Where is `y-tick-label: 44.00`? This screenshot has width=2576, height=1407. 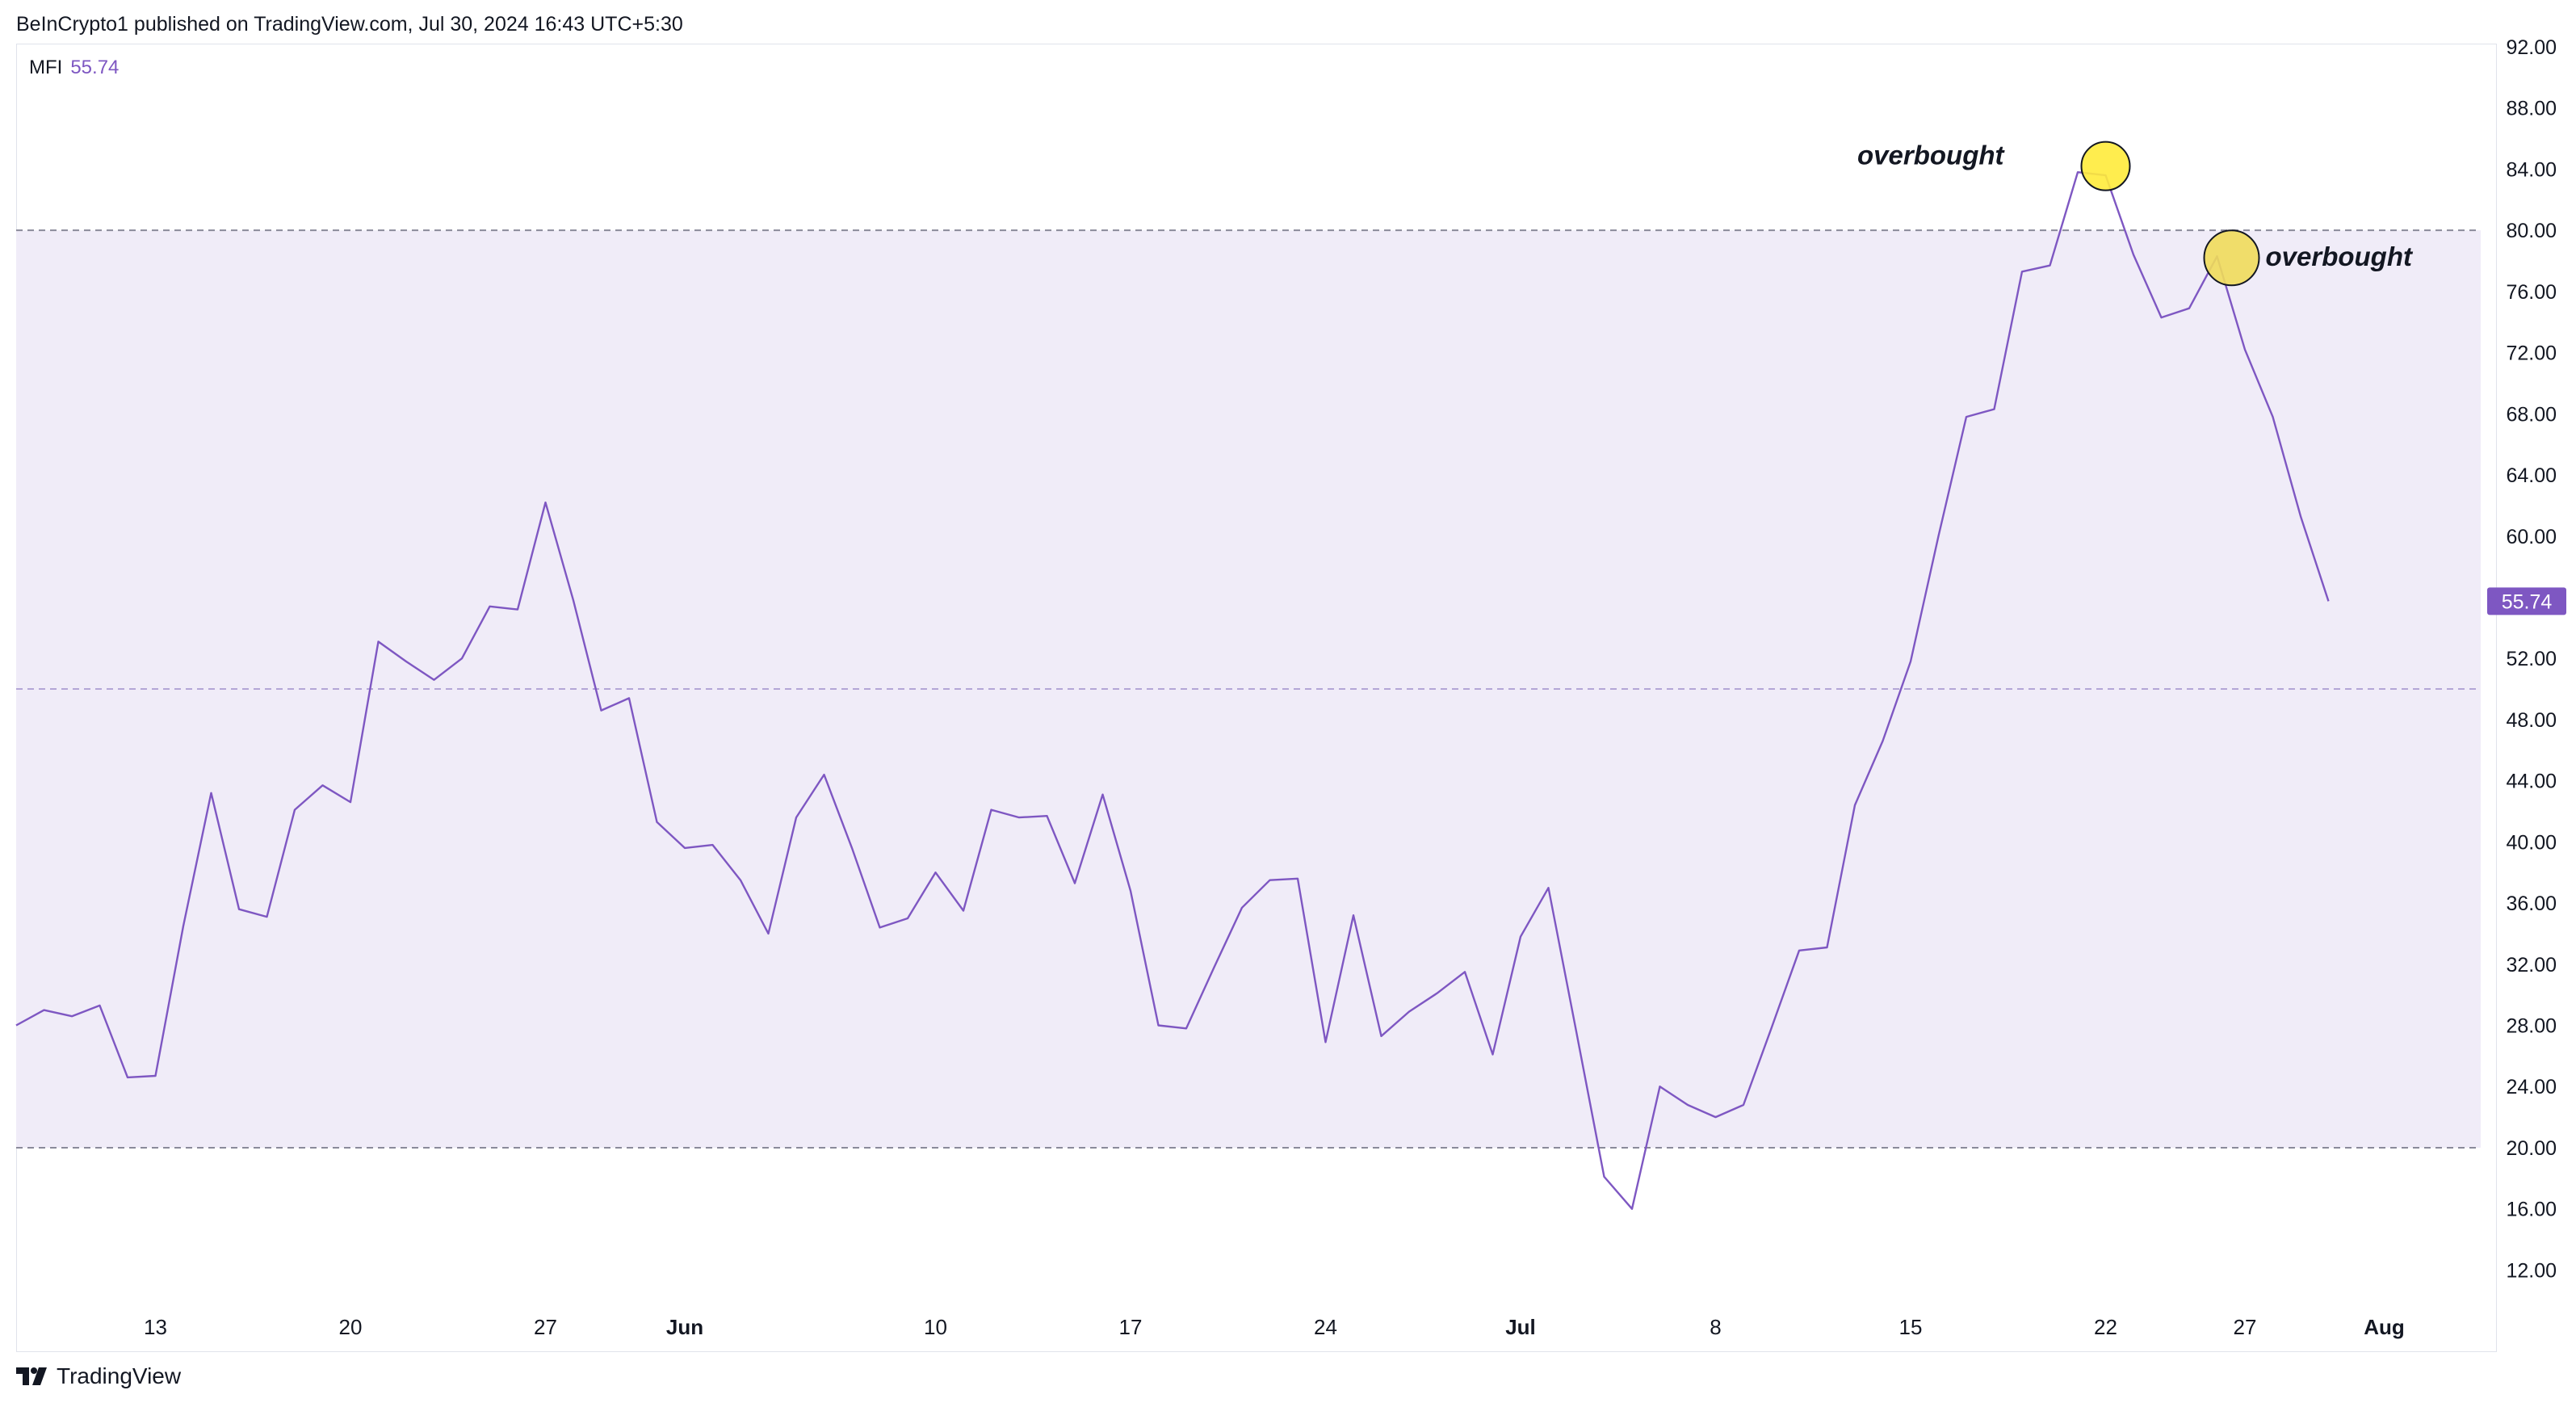 y-tick-label: 44.00 is located at coordinates (2531, 782).